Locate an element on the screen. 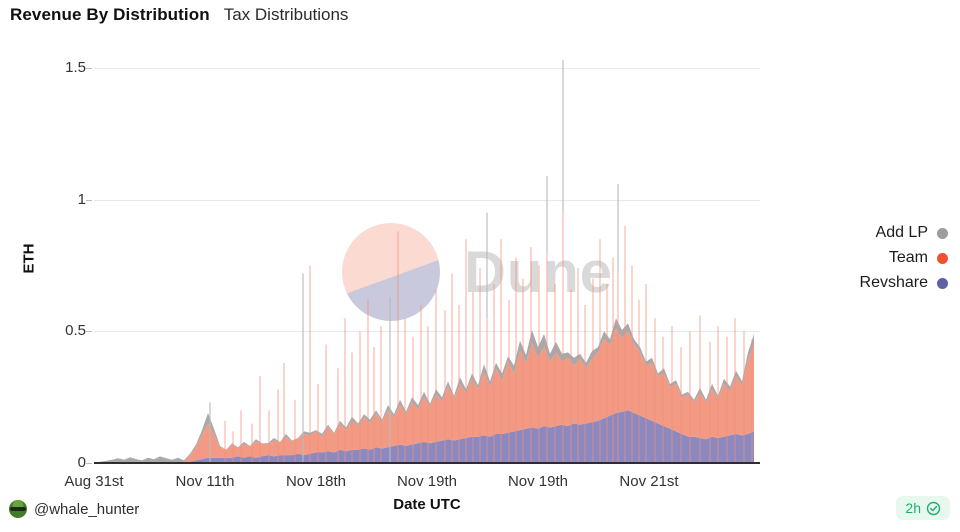  x-tick-label: Nov 18th is located at coordinates (316, 481).